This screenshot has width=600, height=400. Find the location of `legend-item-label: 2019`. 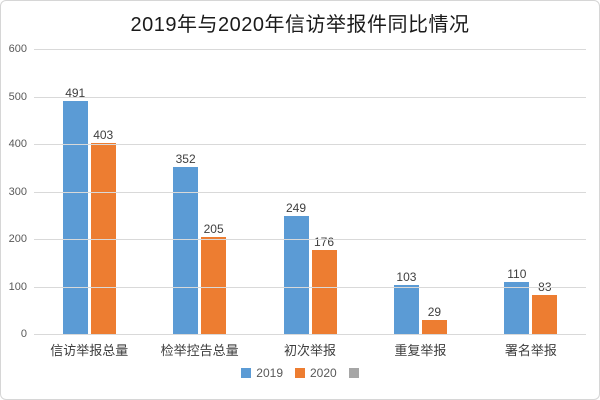

legend-item-label: 2019 is located at coordinates (269, 373).